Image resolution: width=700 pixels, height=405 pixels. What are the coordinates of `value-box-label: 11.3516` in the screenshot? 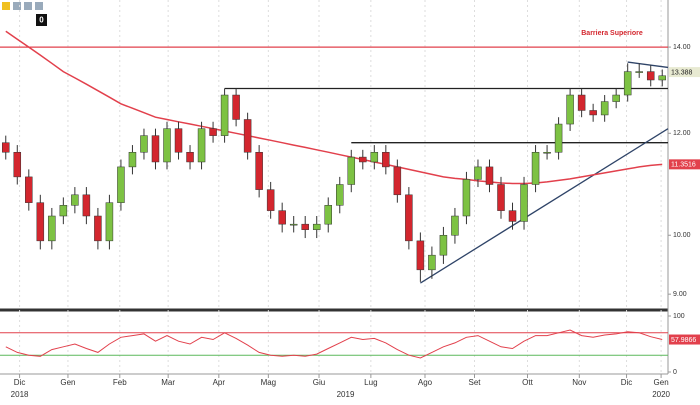 It's located at (683, 165).